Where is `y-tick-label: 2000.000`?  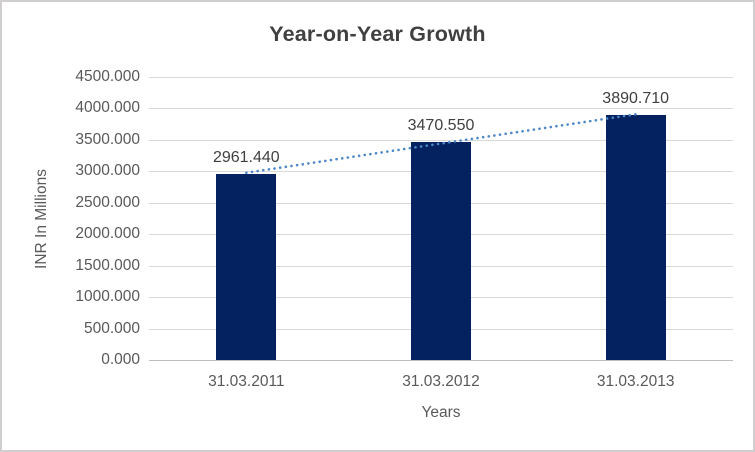
y-tick-label: 2000.000 is located at coordinates (107, 234).